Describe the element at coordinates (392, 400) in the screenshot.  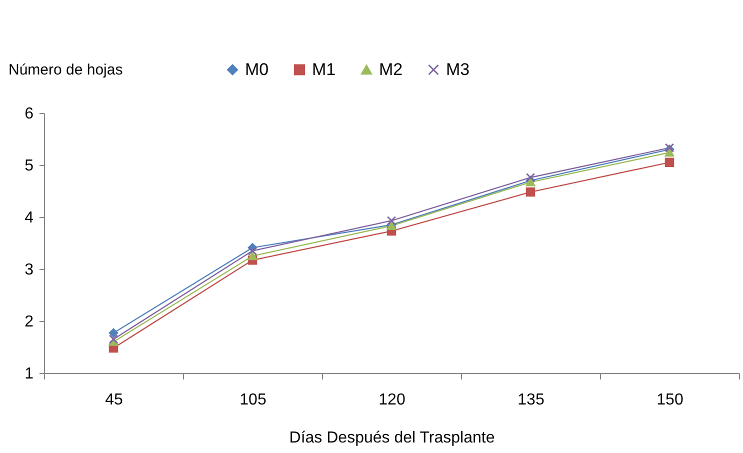
I see `x-tick-label: 120` at that location.